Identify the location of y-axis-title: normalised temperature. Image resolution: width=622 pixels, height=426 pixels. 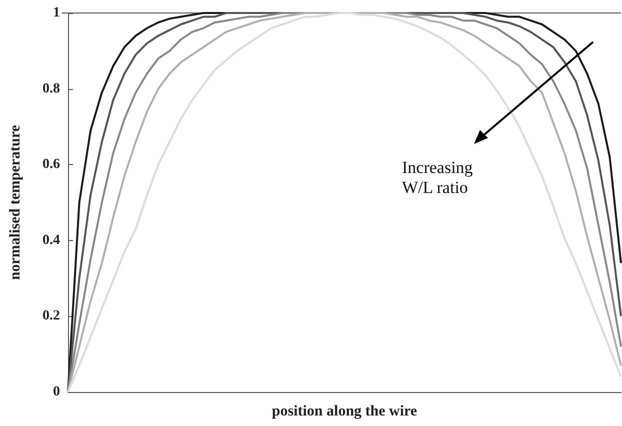
(16, 202).